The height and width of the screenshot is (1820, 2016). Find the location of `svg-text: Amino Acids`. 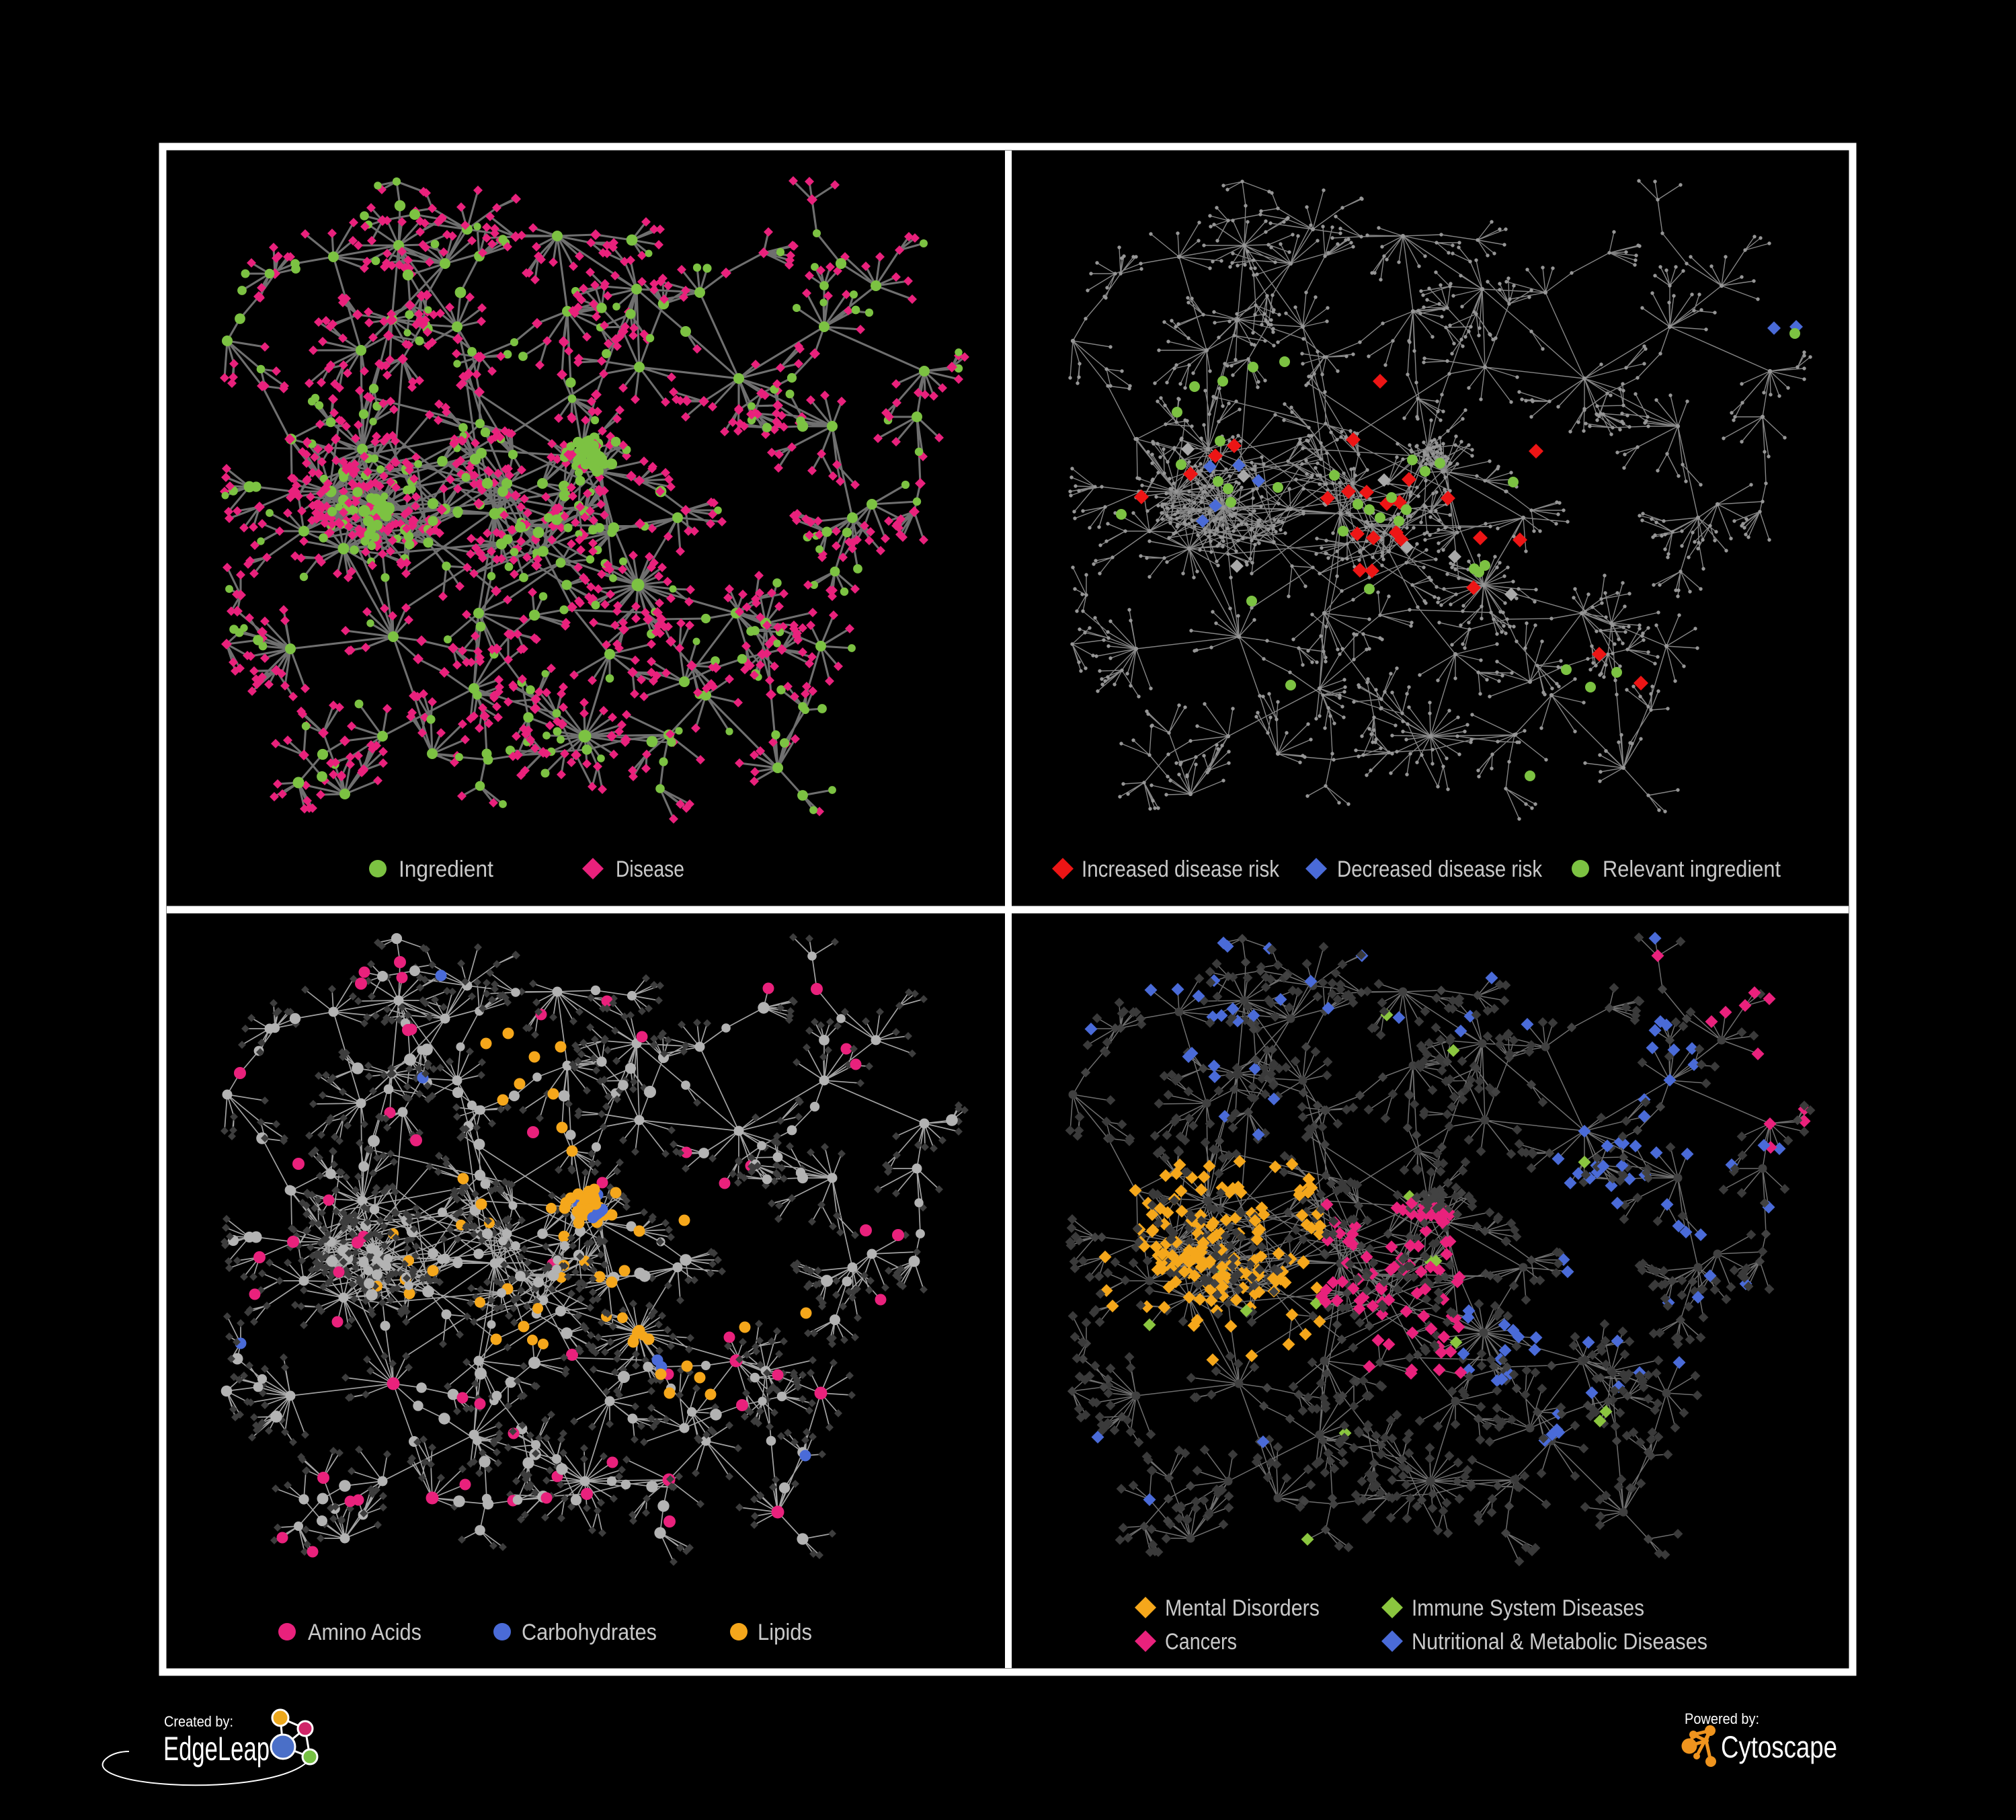

svg-text: Amino Acids is located at coordinates (364, 1632).